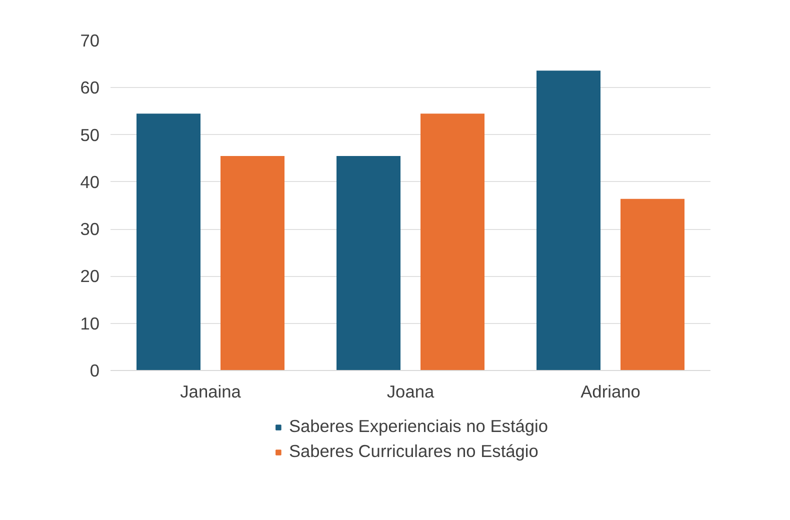 The width and height of the screenshot is (790, 520). Describe the element at coordinates (90, 323) in the screenshot. I see `y-tick-label: 10` at that location.